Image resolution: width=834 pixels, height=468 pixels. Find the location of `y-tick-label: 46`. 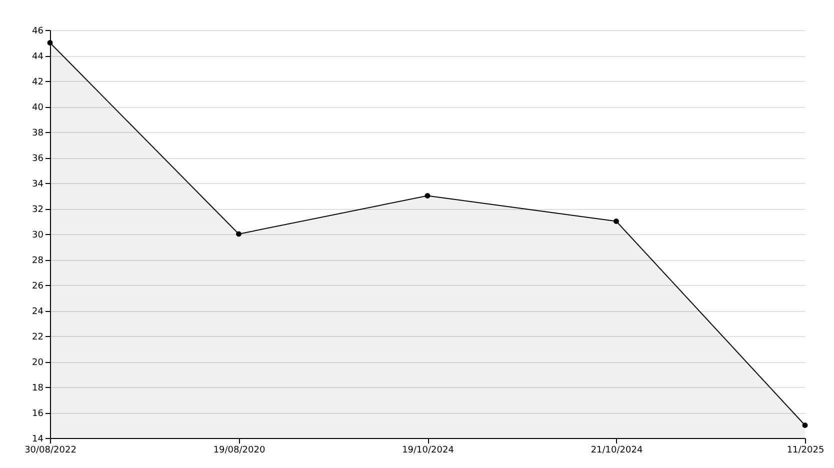

y-tick-label: 46 is located at coordinates (38, 31).